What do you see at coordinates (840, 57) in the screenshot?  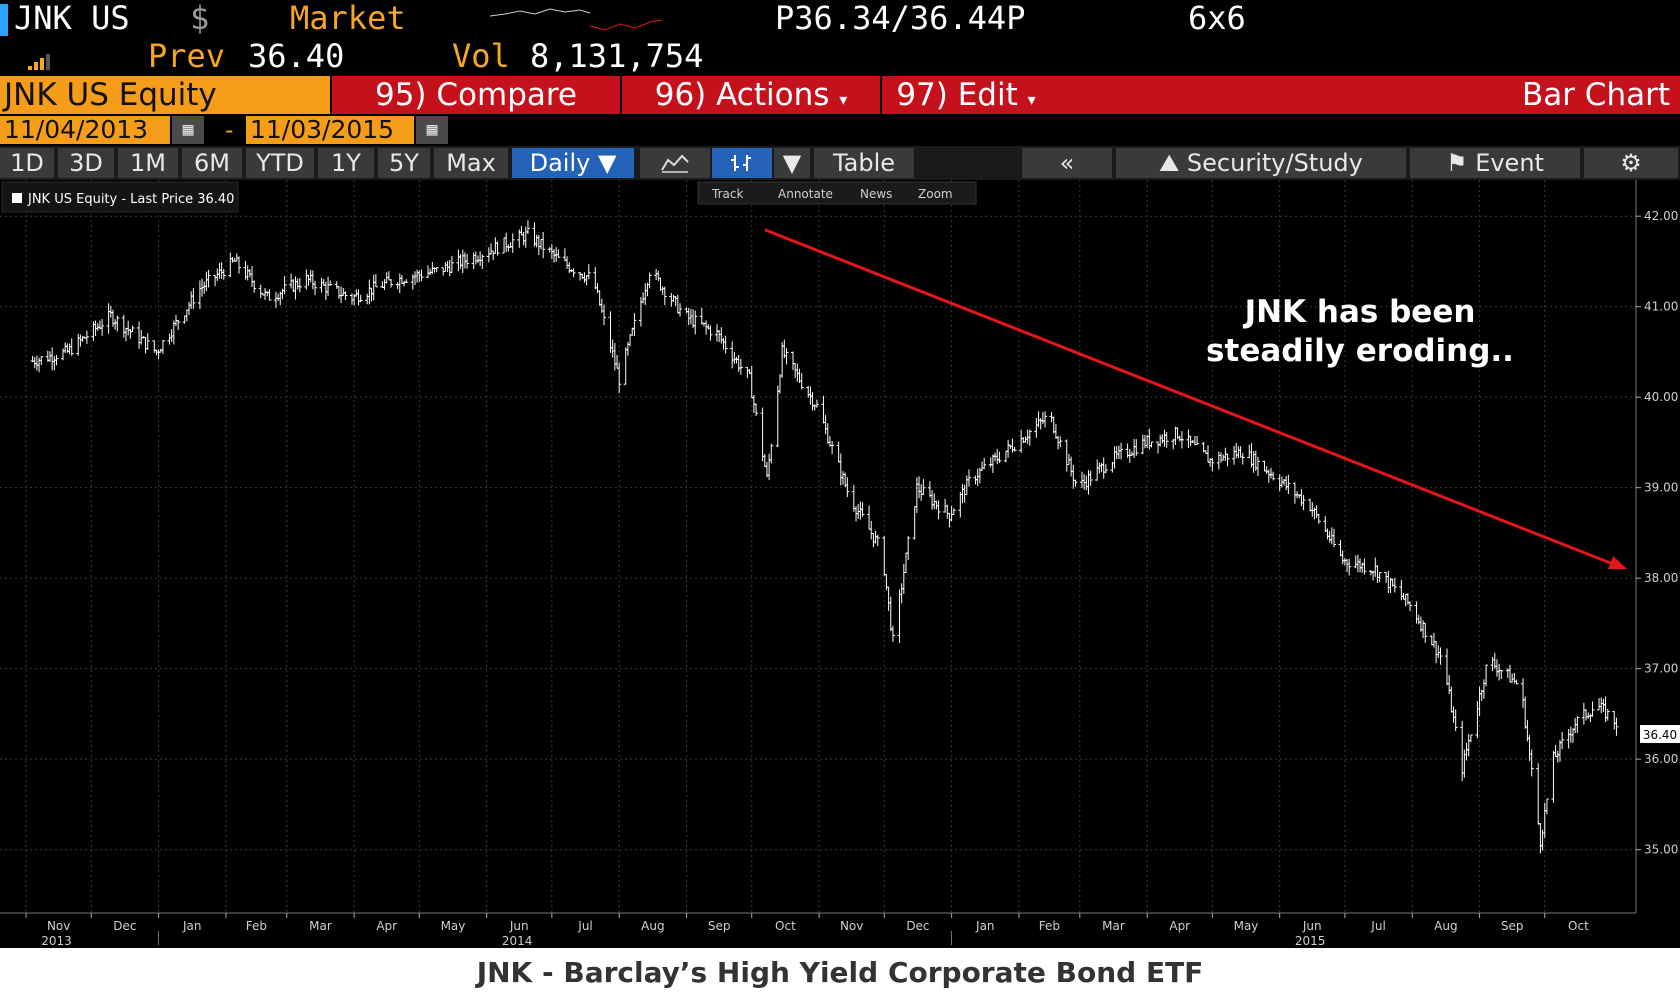 I see `stats-row: Prev 36.40 Vol 8,131,754` at bounding box center [840, 57].